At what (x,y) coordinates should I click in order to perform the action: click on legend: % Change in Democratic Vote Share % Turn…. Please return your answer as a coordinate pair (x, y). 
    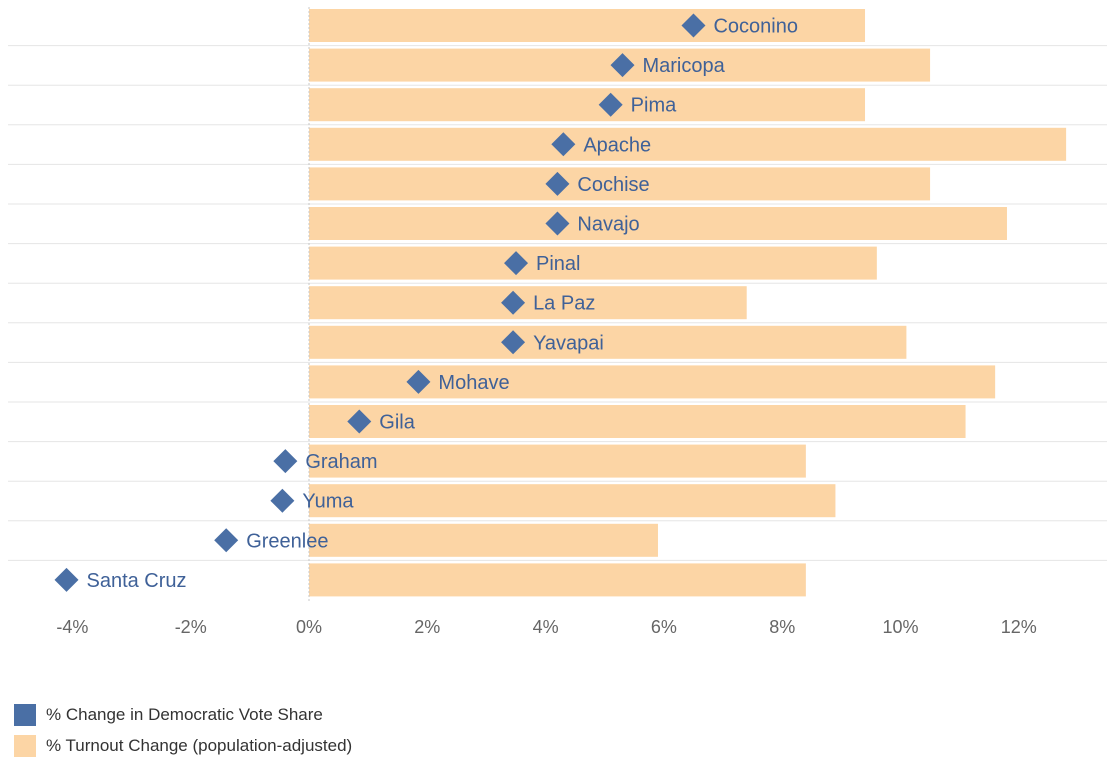
    Looking at the image, I should click on (183, 734).